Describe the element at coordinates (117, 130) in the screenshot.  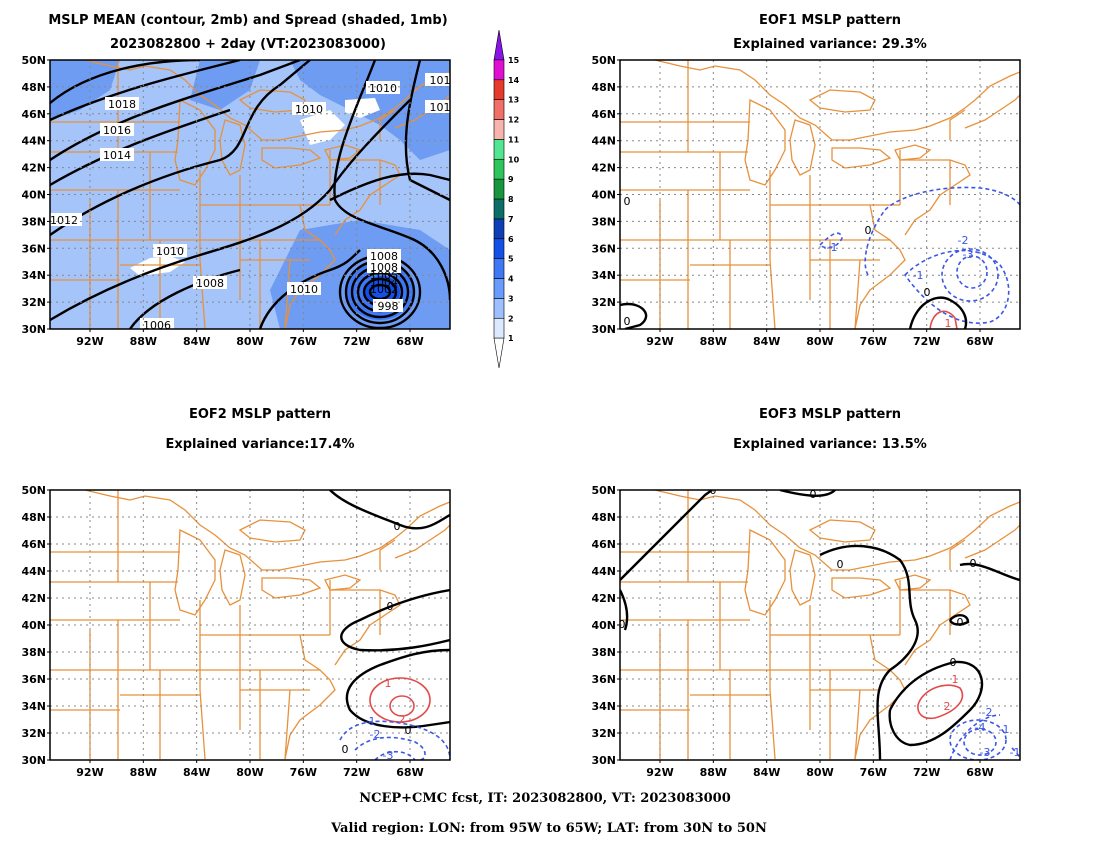
I see `contour-label: 1016` at that location.